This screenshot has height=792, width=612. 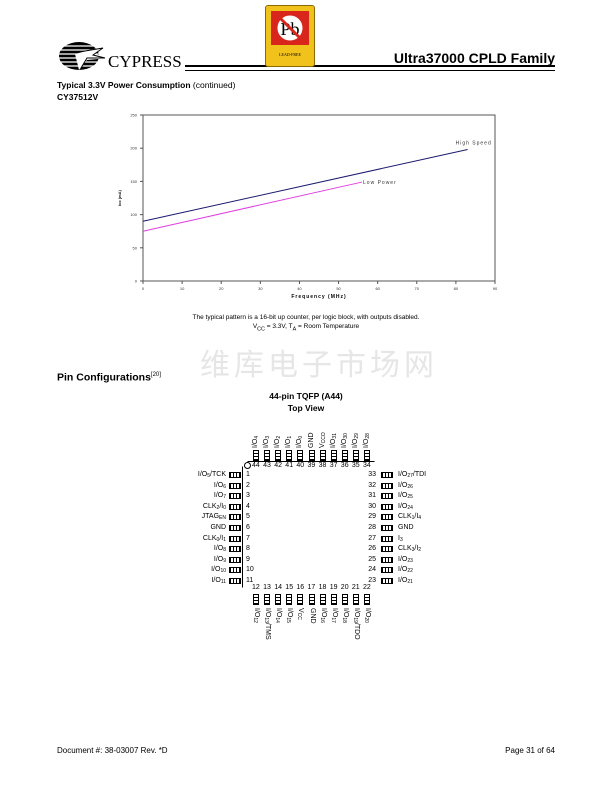 I want to click on pin-number: 23, so click(x=372, y=580).